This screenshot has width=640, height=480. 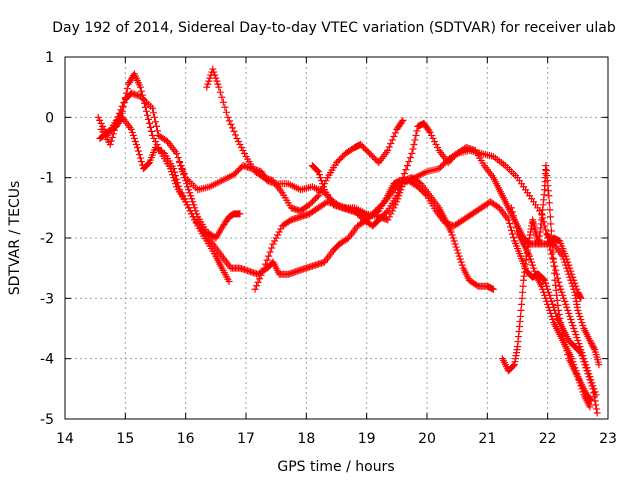 I want to click on series-track-j, so click(x=550, y=307).